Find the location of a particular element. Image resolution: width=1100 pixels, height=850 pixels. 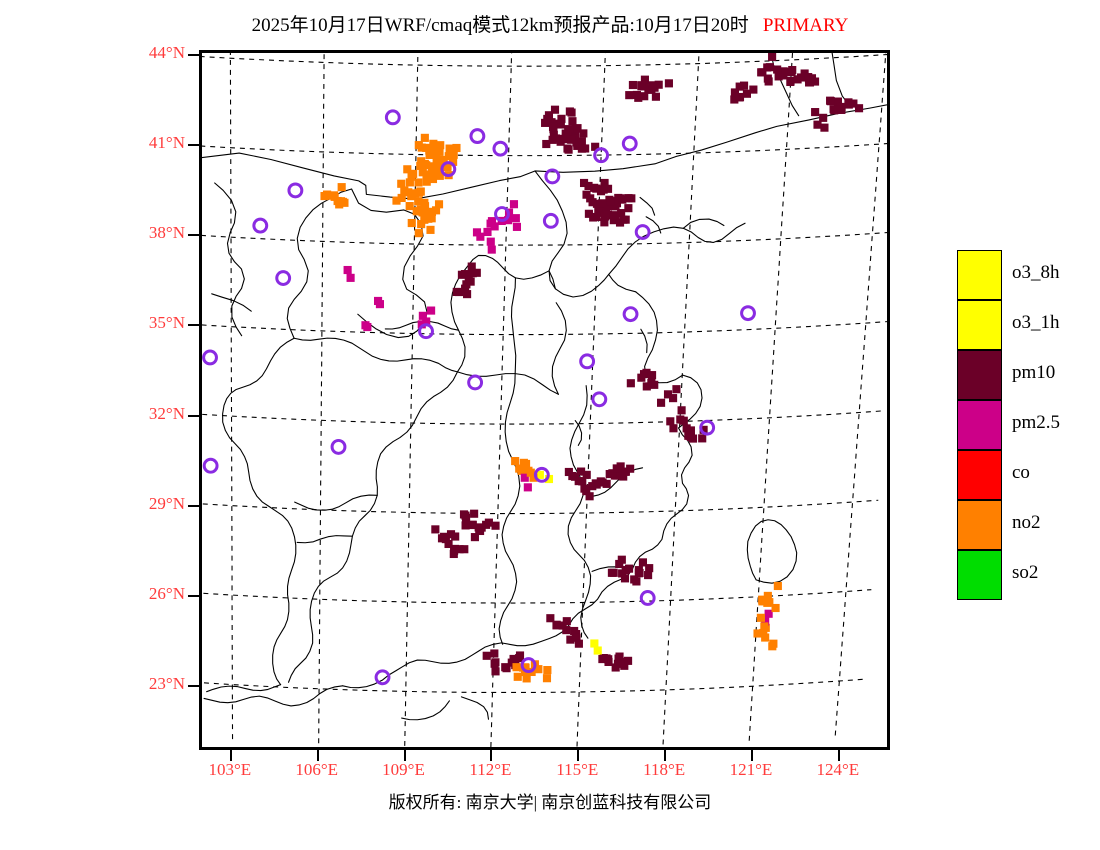

legend-item-o3_1h: o3_1h is located at coordinates (1027, 325).